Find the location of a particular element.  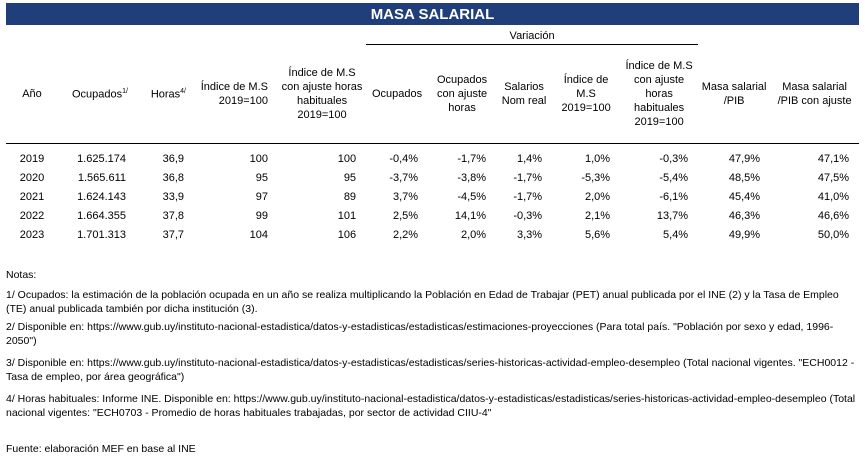

cell-indice-ms: 99 is located at coordinates (261, 216).